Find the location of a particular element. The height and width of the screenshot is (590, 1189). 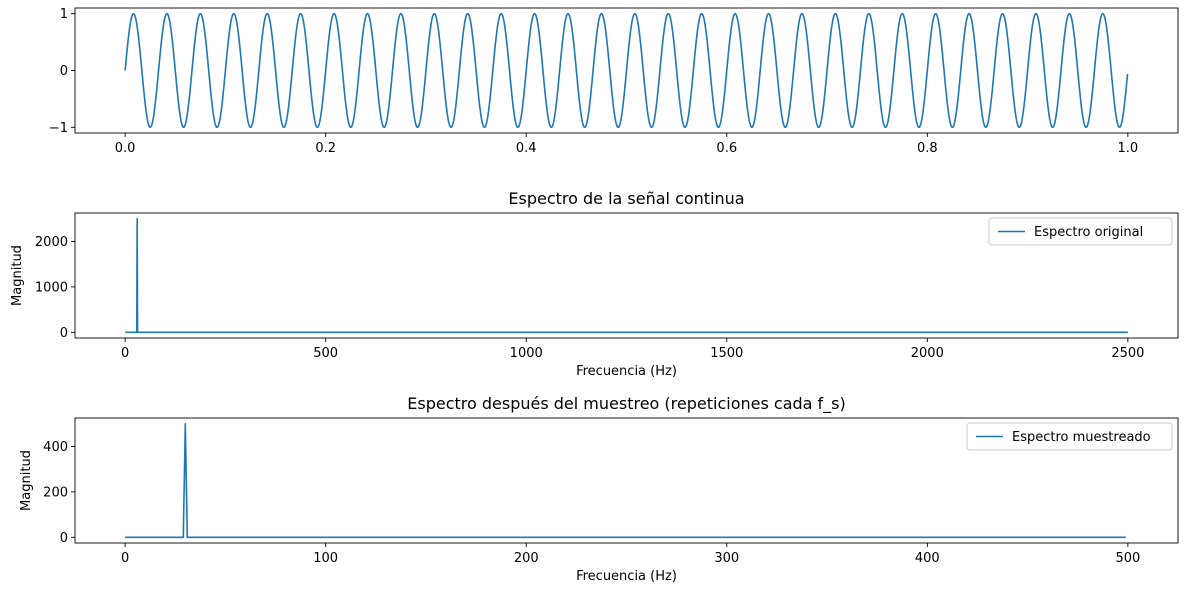

y-tick-label: 200 is located at coordinates (55, 492).